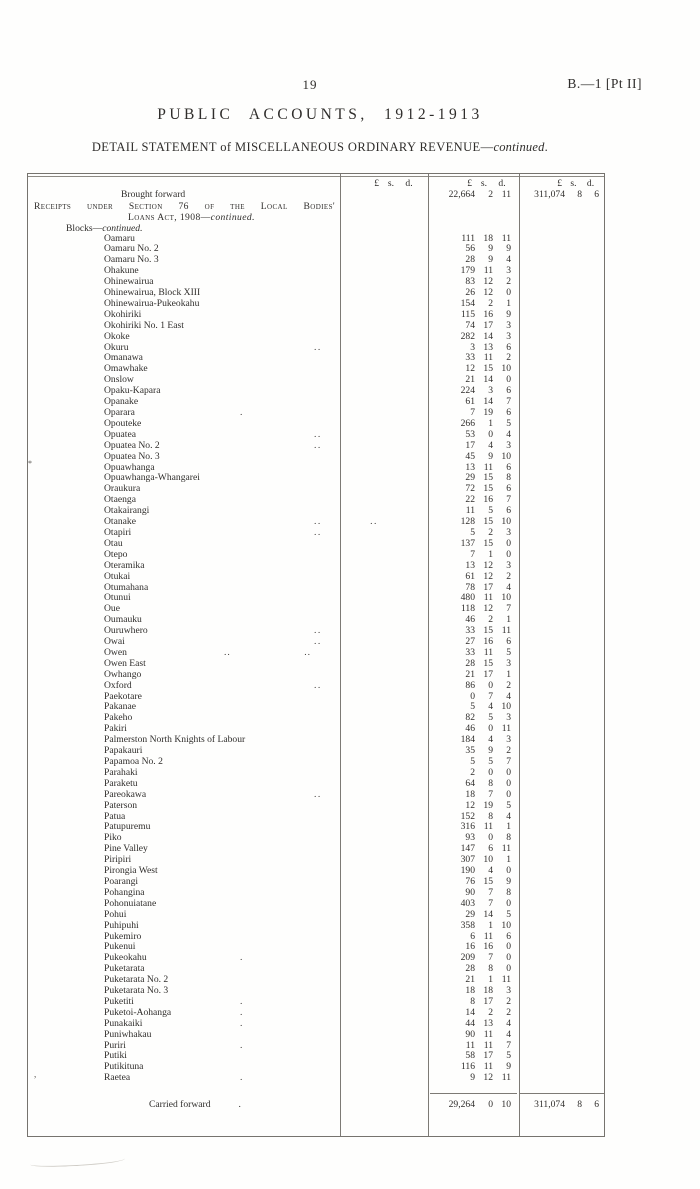 This screenshot has height=1189, width=700. Describe the element at coordinates (470, 794) in the screenshot. I see `amount-pounds: 18` at that location.